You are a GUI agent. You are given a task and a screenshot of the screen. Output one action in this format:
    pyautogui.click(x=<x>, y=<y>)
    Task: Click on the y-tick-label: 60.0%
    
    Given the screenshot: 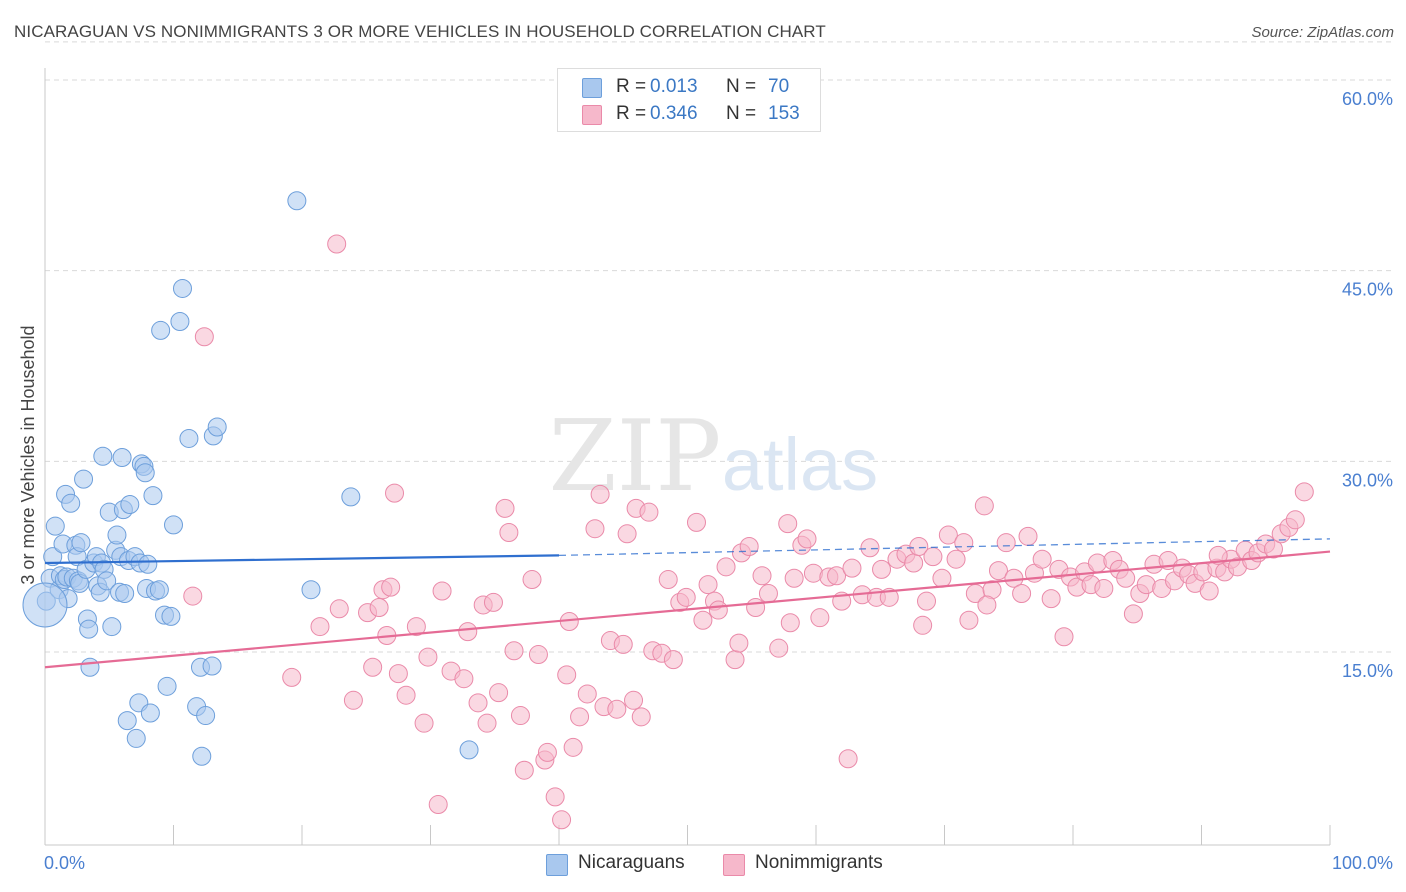 What is the action you would take?
    pyautogui.click(x=1367, y=99)
    